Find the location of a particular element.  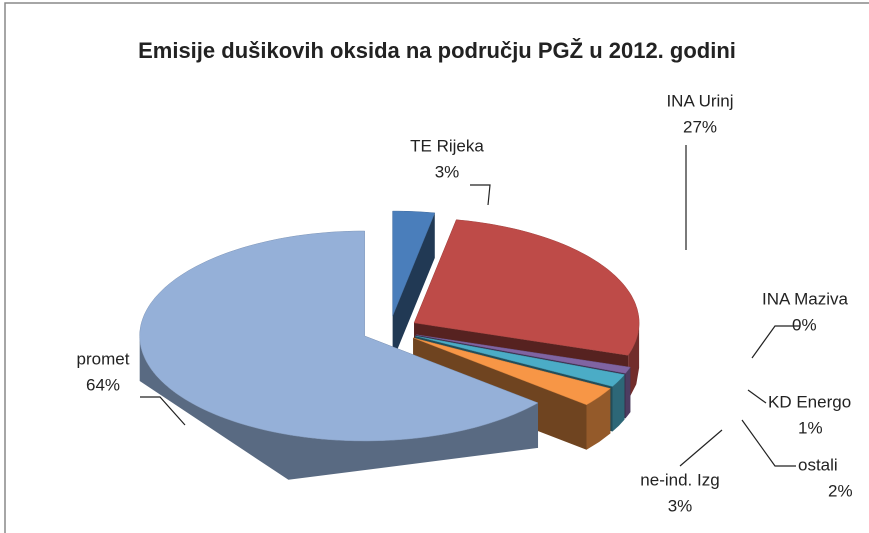

data-label-value: 27% is located at coordinates (700, 126).